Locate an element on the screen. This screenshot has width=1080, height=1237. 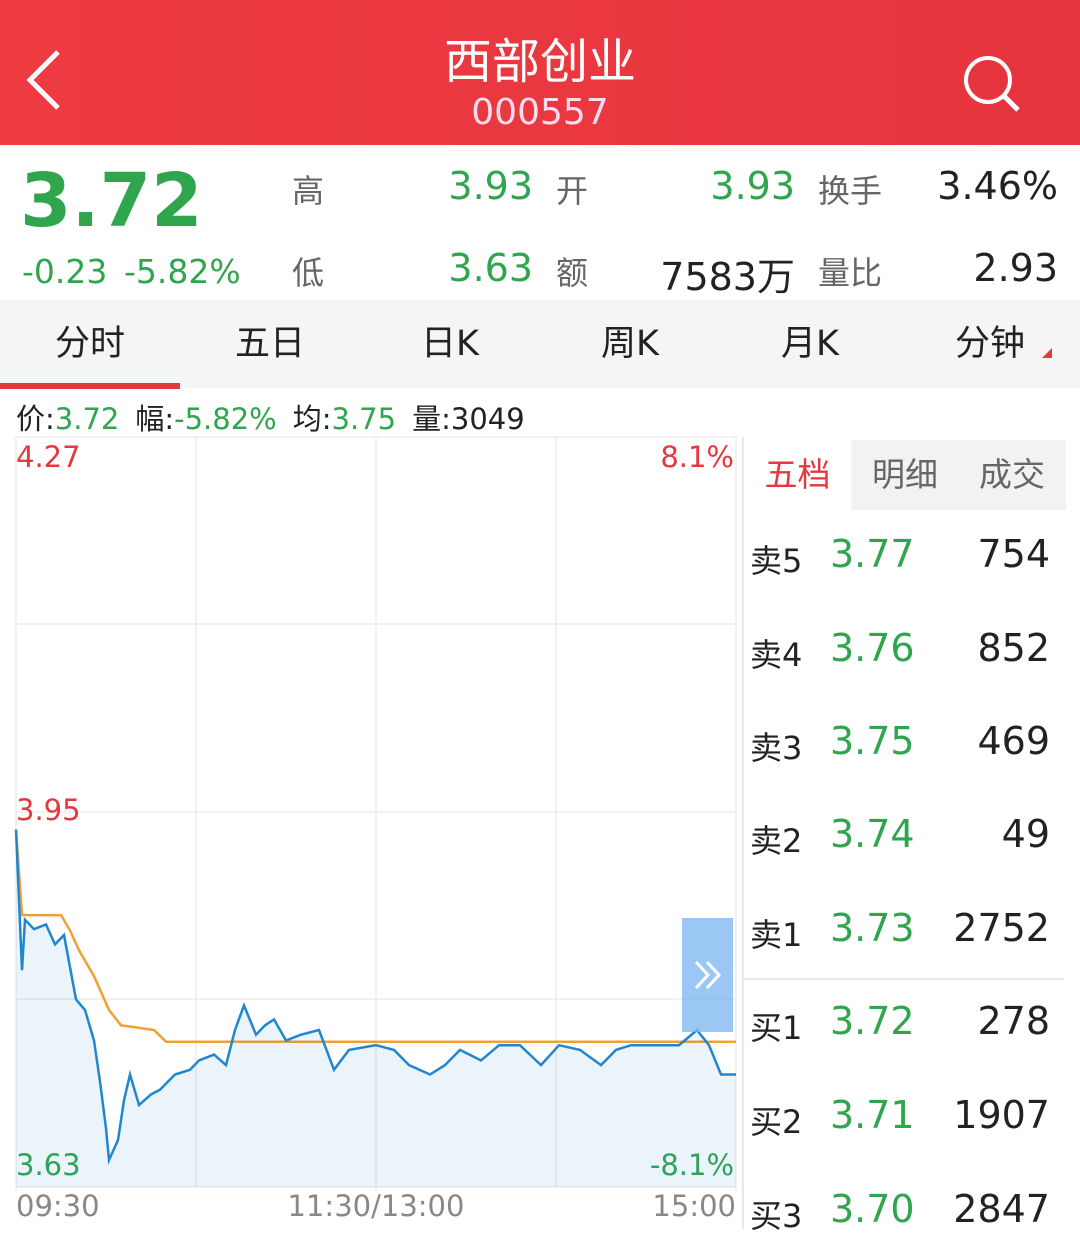
change-pct: -5.82% is located at coordinates (182, 271).